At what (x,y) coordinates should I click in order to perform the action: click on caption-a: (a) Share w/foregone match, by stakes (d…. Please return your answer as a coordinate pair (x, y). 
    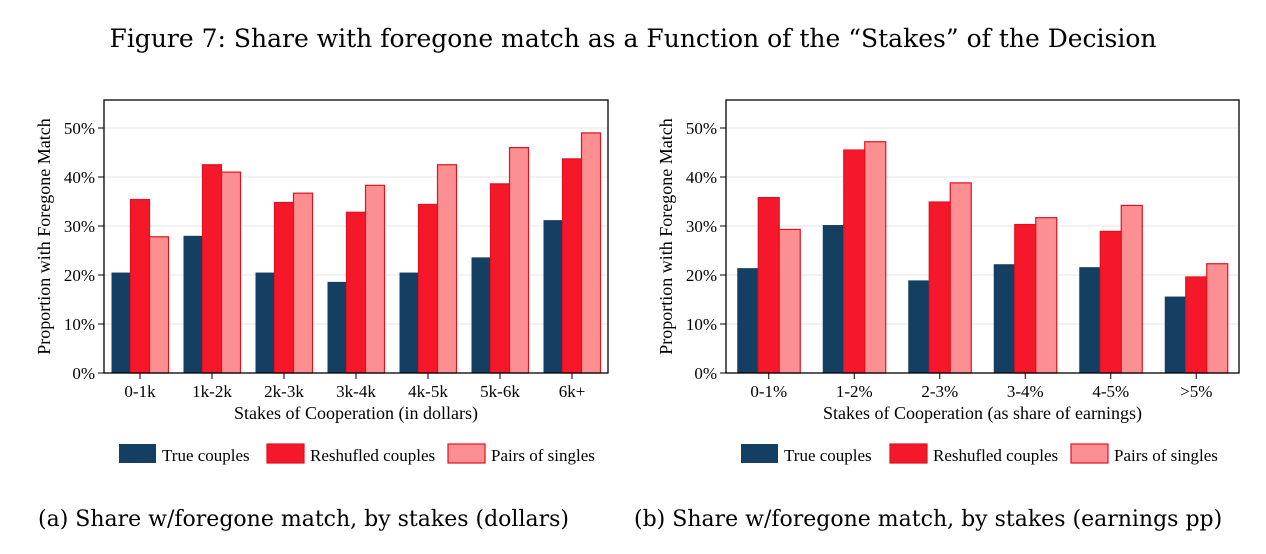
    Looking at the image, I should click on (304, 519).